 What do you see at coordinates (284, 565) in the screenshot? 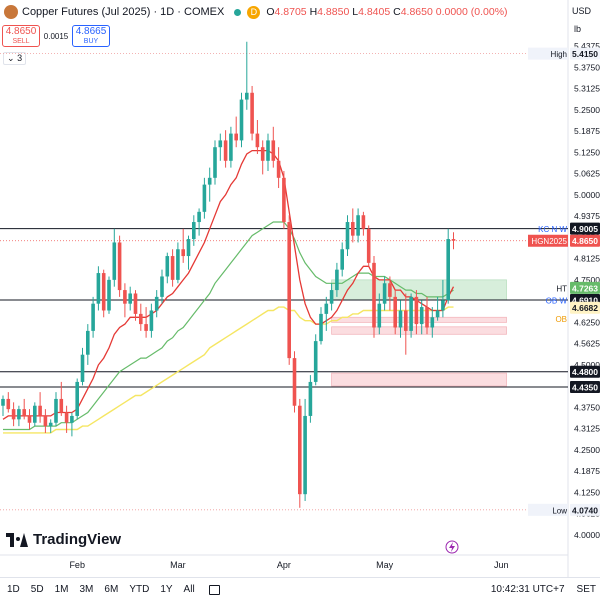
I see `x-tick-label: Apr` at bounding box center [284, 565].